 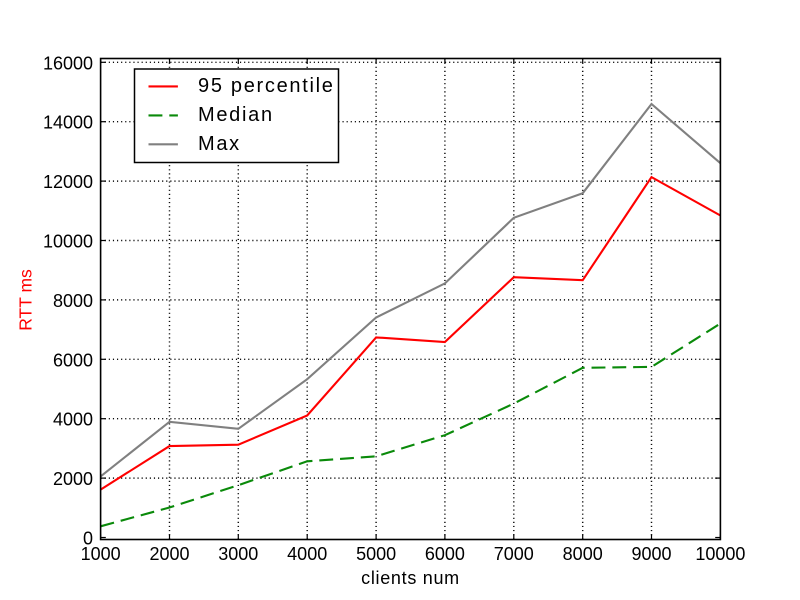 What do you see at coordinates (68, 63) in the screenshot?
I see `svg-text: 16000` at bounding box center [68, 63].